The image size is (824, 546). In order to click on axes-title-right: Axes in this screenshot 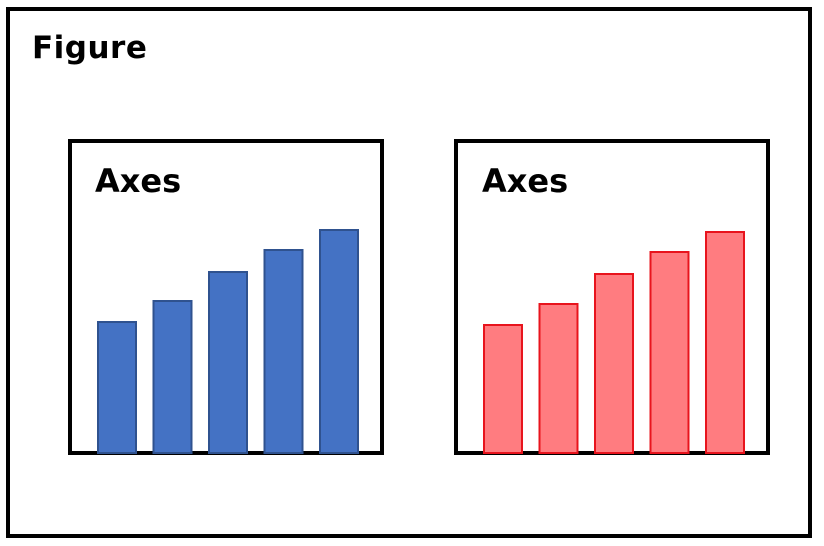, I will do `click(525, 181)`.